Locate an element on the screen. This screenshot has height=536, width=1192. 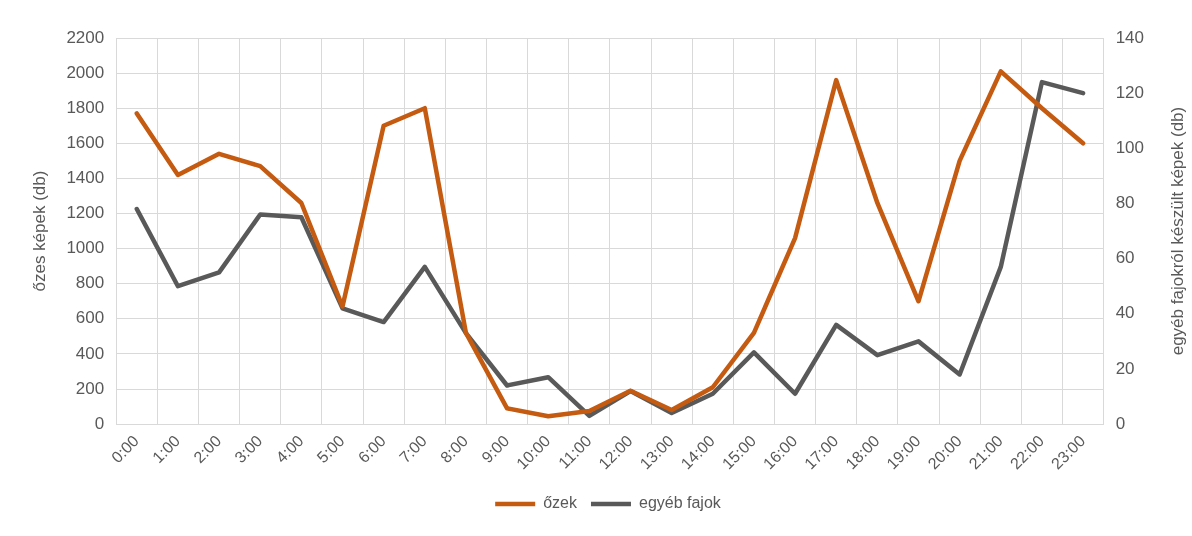
x-tick-label: 7:00 is located at coordinates (413, 449).